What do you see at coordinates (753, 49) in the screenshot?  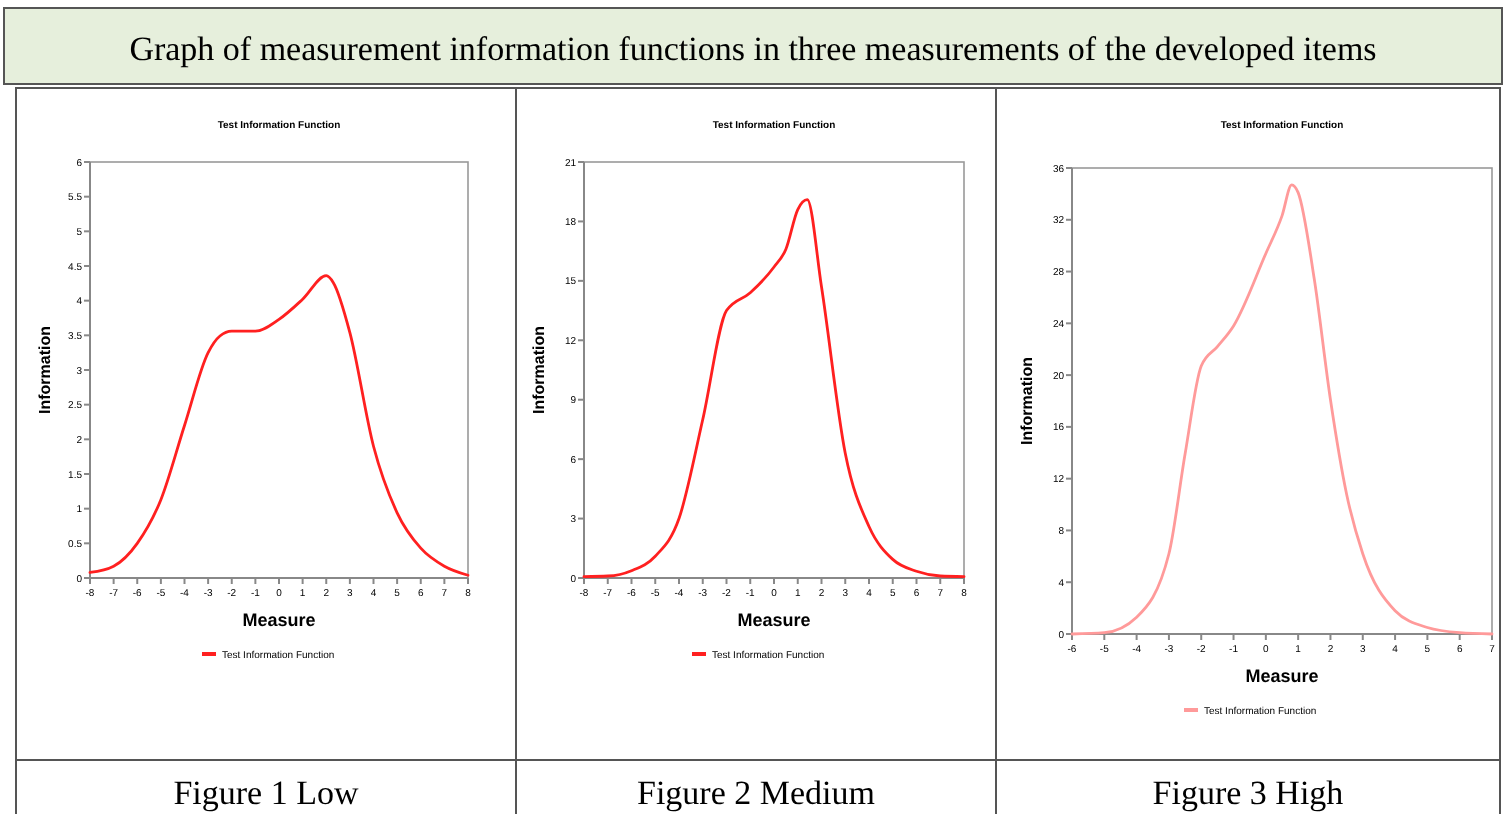 I see `text: Graph of measurement information functions in three measurements of the developed items` at bounding box center [753, 49].